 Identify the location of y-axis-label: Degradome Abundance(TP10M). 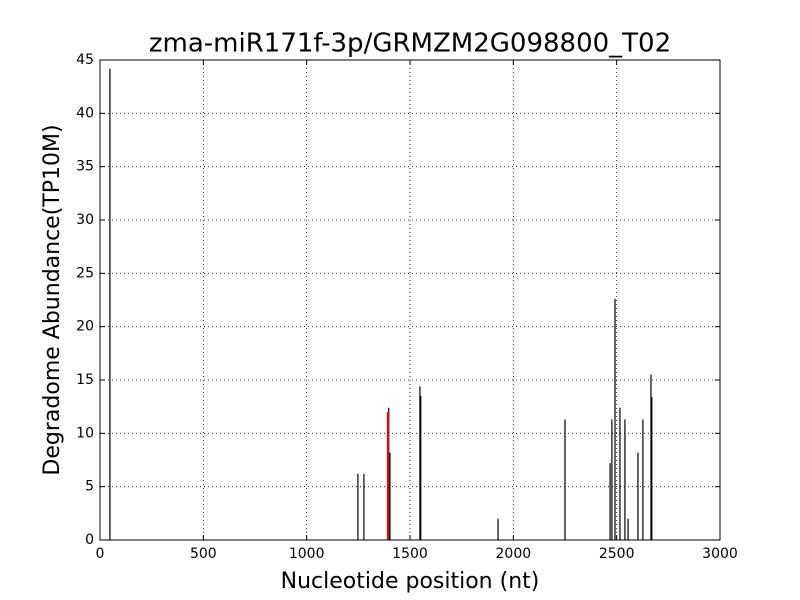
(52, 299).